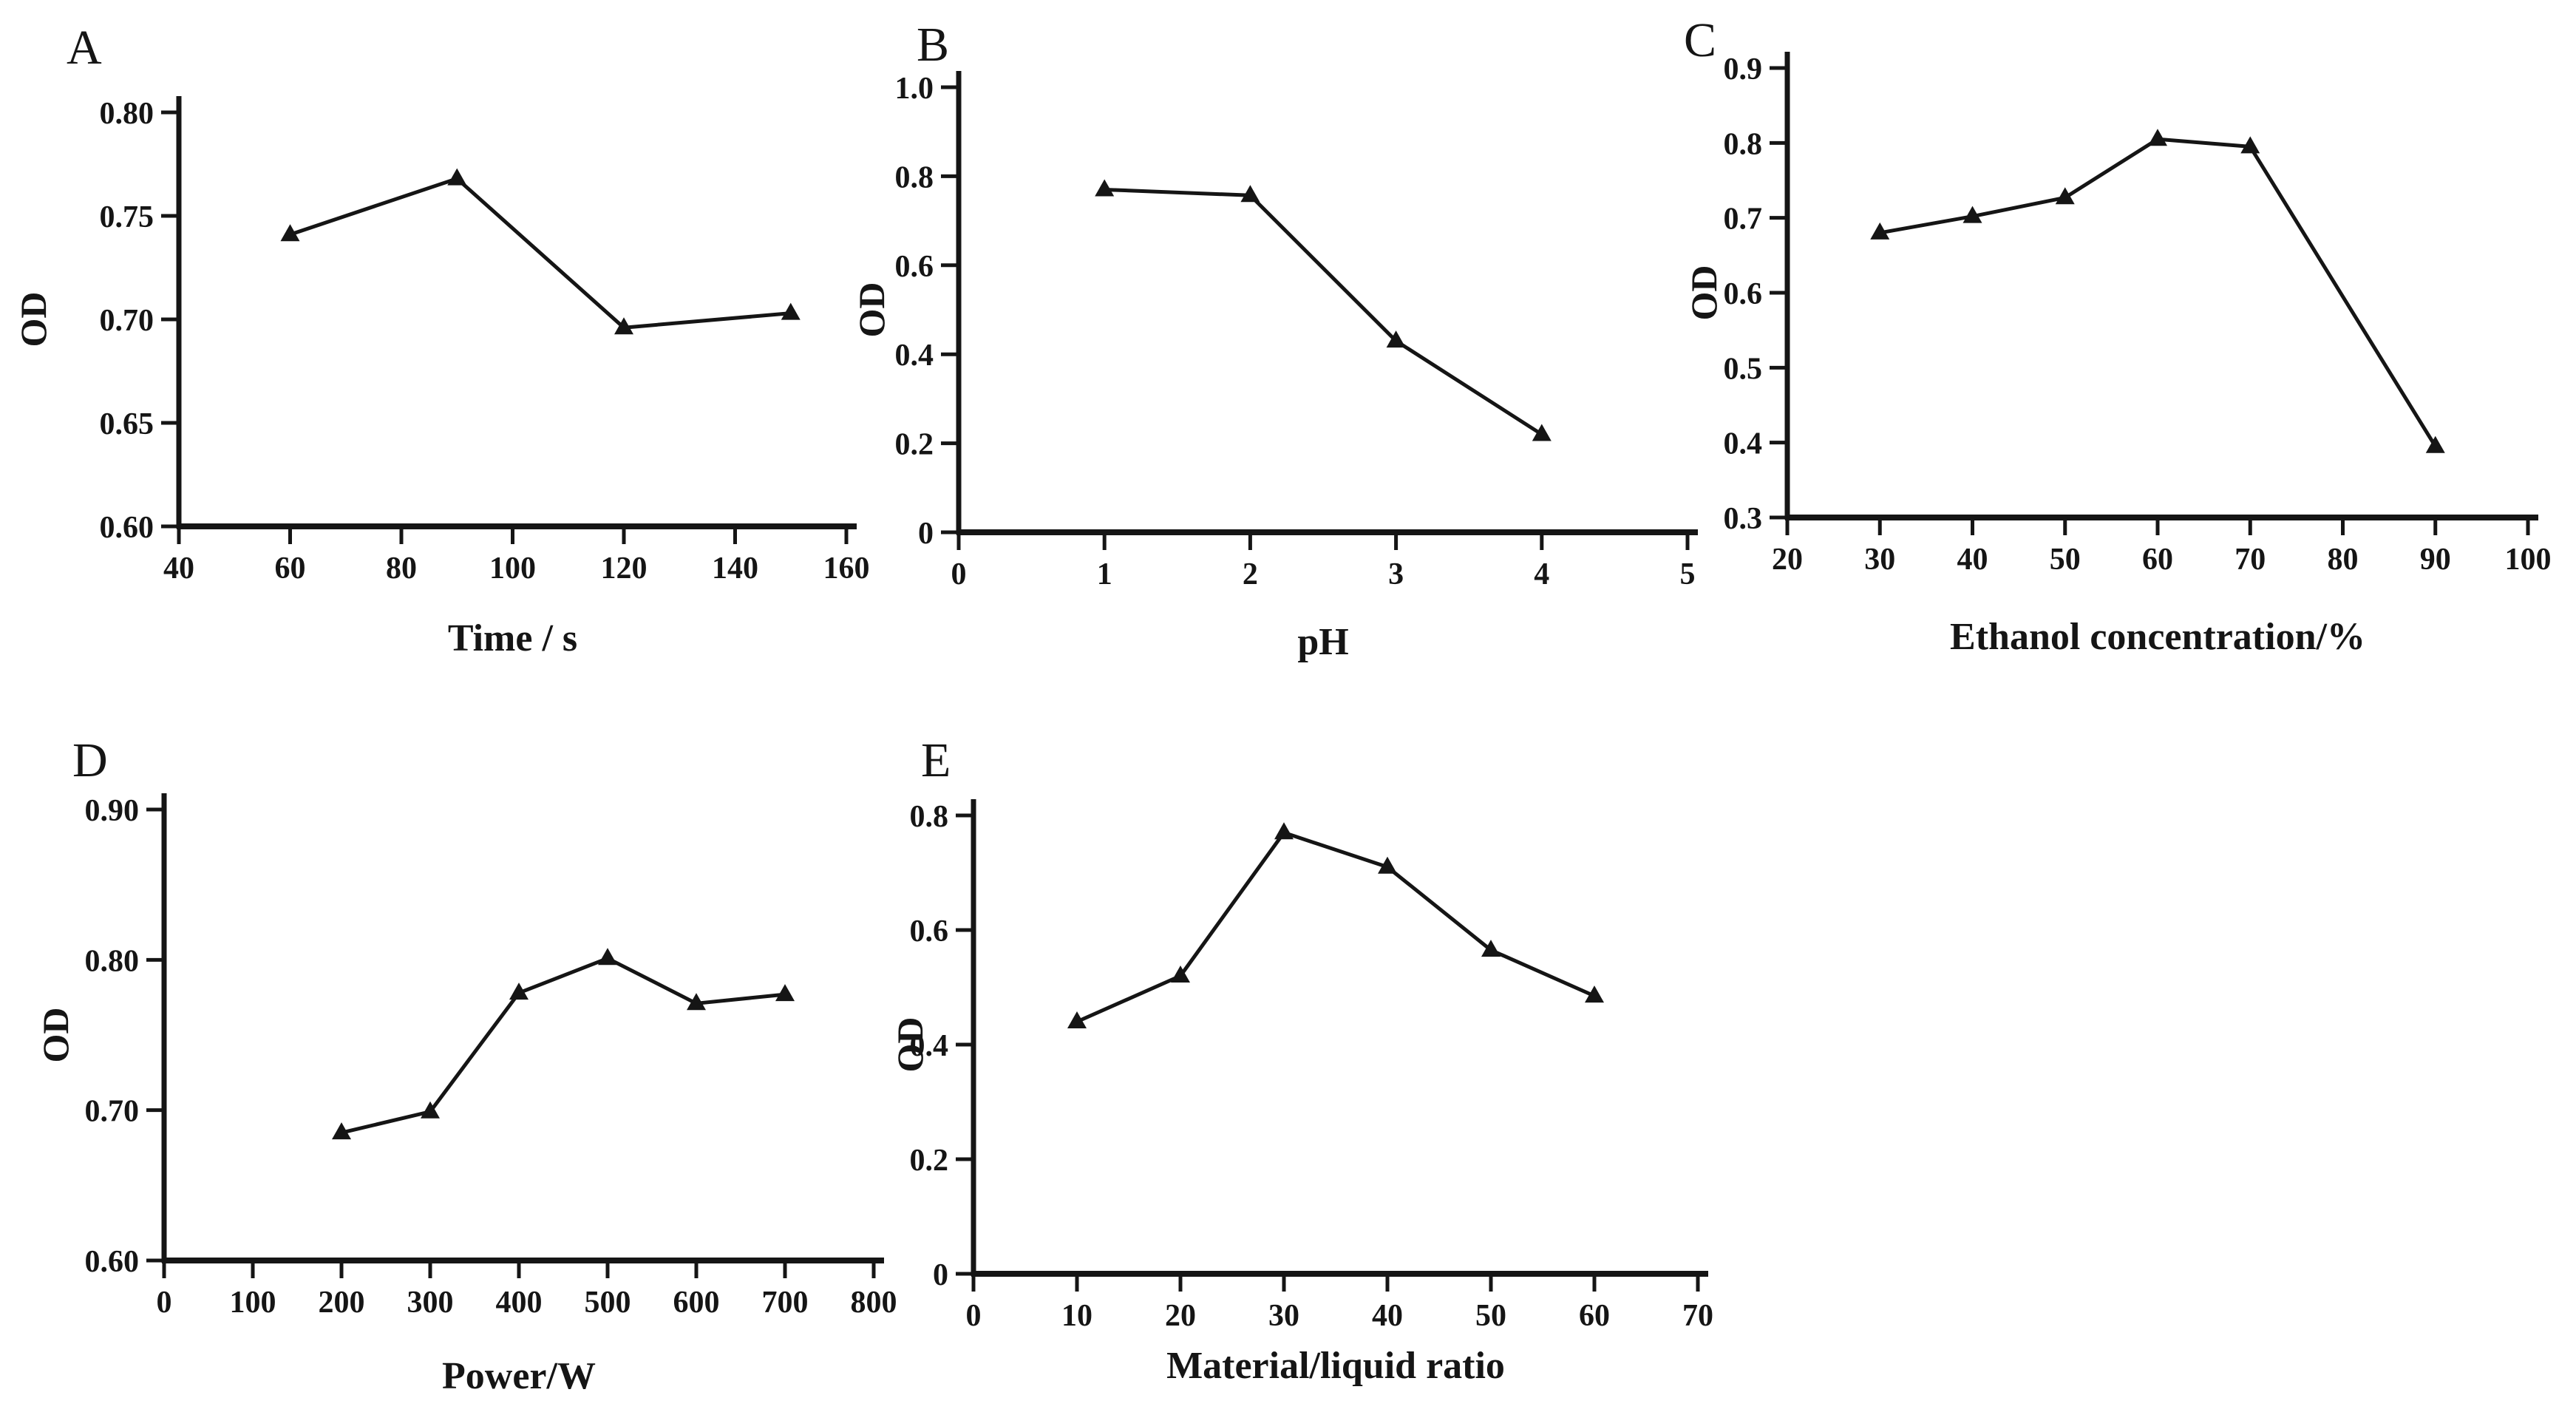 The image size is (2576, 1415). Describe the element at coordinates (253, 1303) in the screenshot. I see `panel-D-x-tick-label: 100` at that location.